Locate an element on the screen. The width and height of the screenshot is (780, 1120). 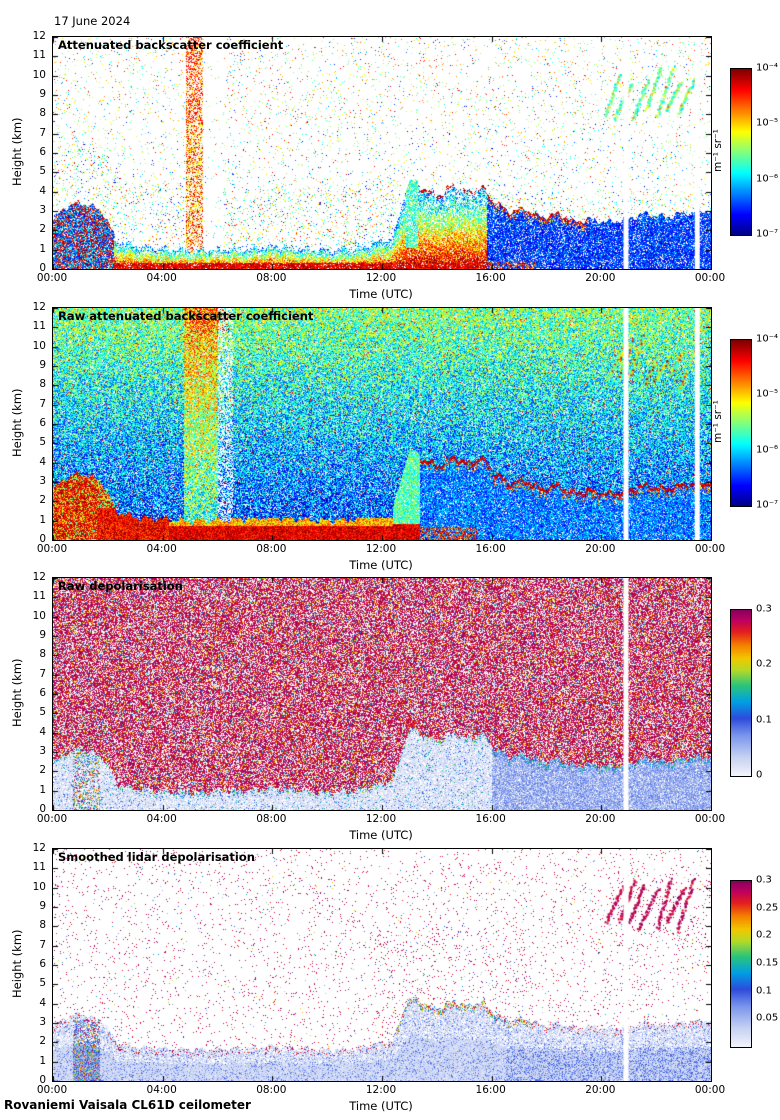
colorbar-tick-label: 0.3 is located at coordinates (764, 880).